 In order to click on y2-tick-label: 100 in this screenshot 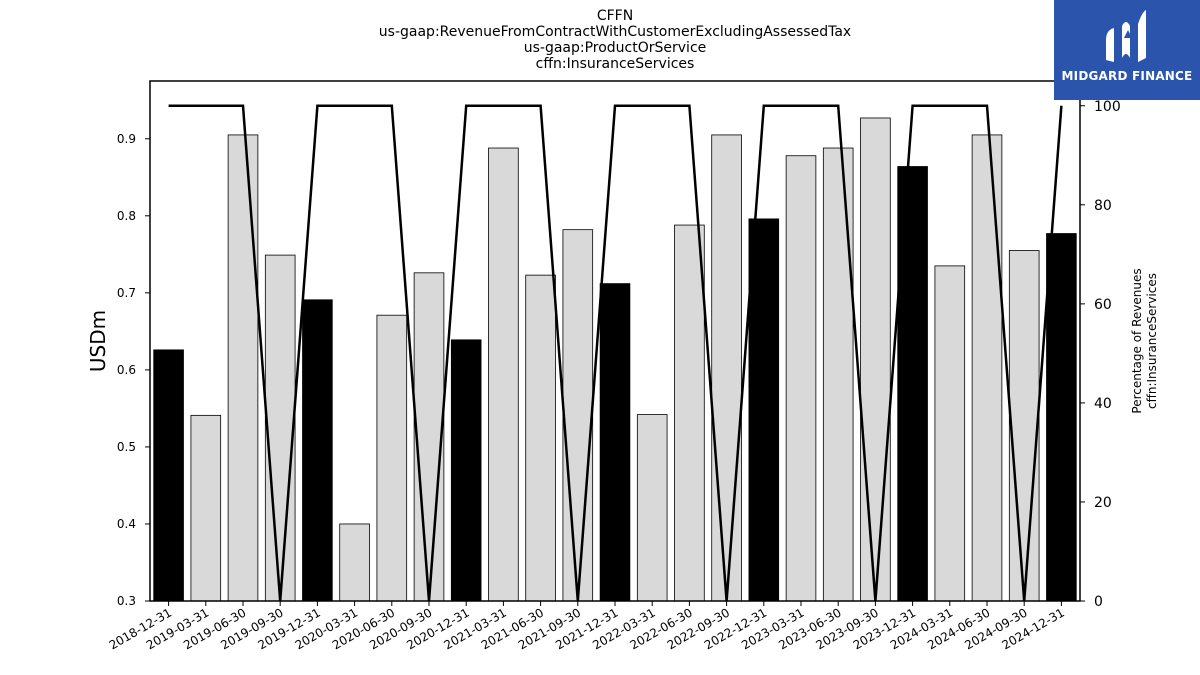, I will do `click(1107, 107)`.